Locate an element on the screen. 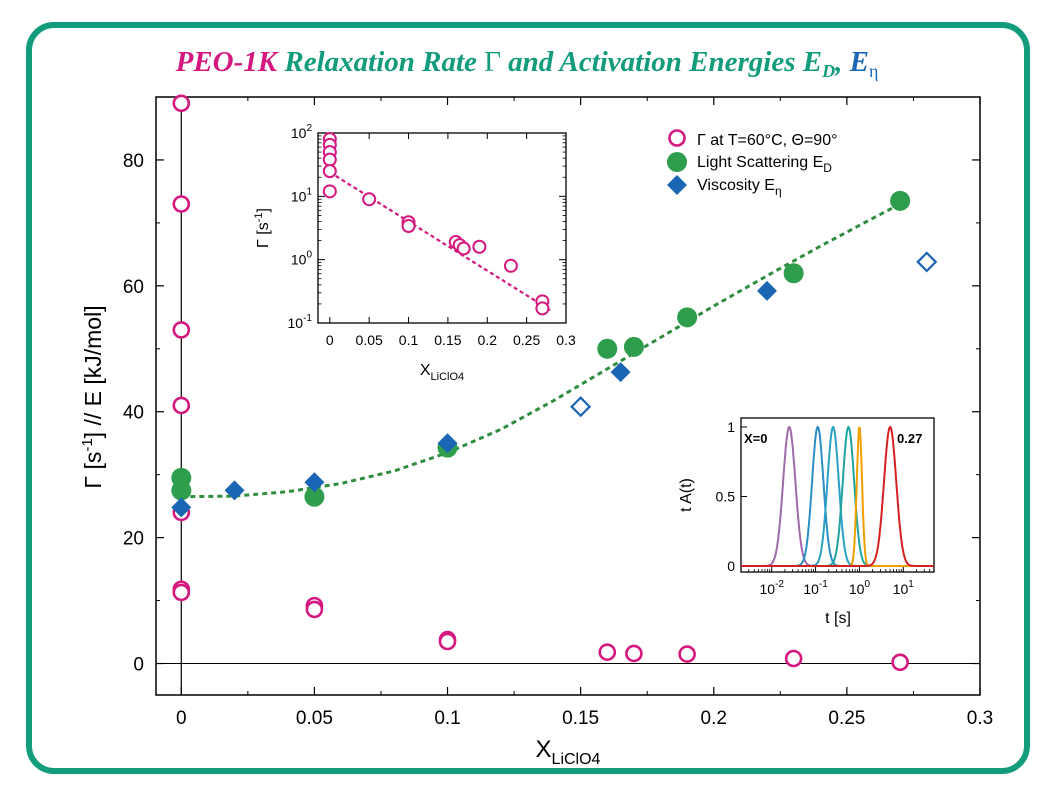 The height and width of the screenshot is (799, 1054). inset-dist-annotation-right: 0.27 is located at coordinates (909, 438).